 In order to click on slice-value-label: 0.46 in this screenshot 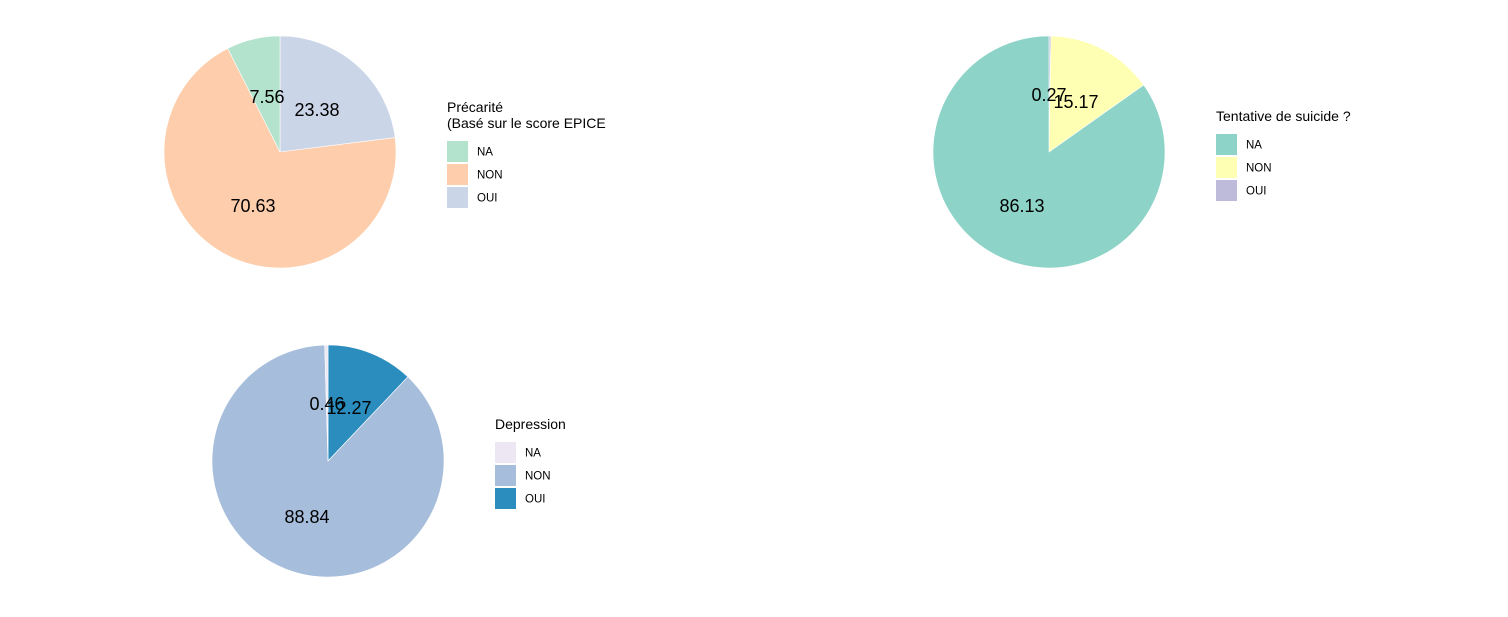, I will do `click(326, 404)`.